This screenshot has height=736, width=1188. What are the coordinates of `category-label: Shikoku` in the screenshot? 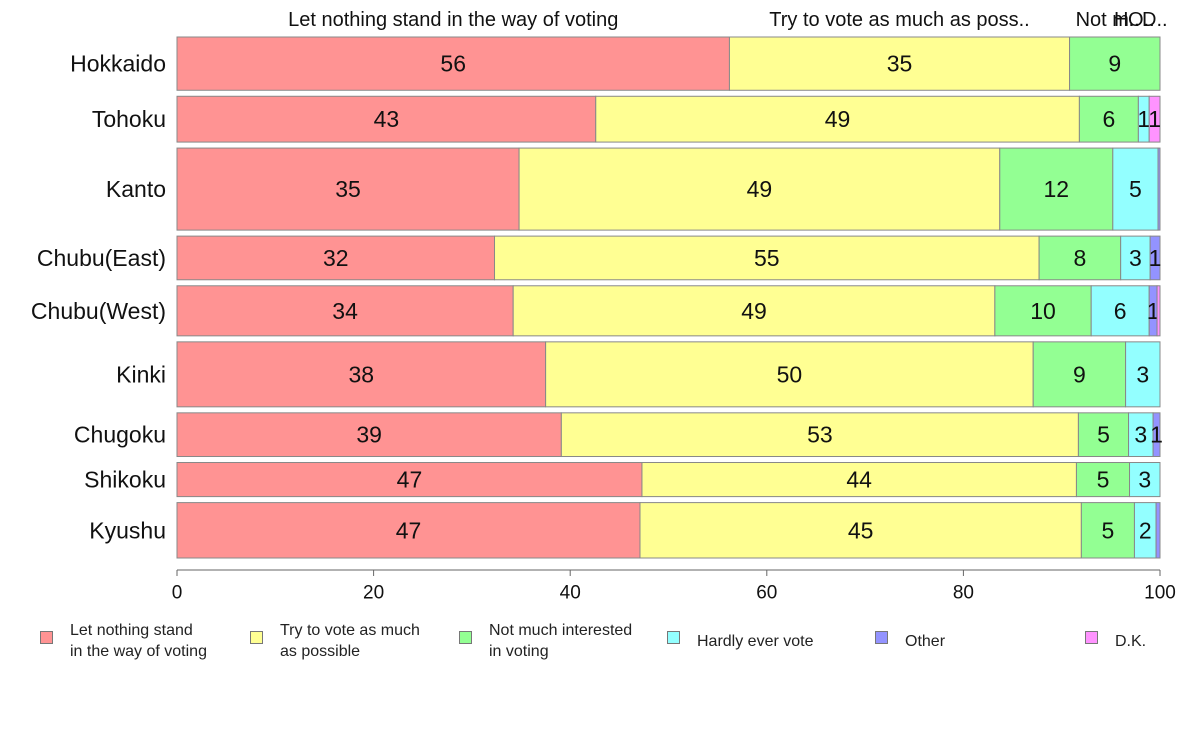 It's located at (125, 480).